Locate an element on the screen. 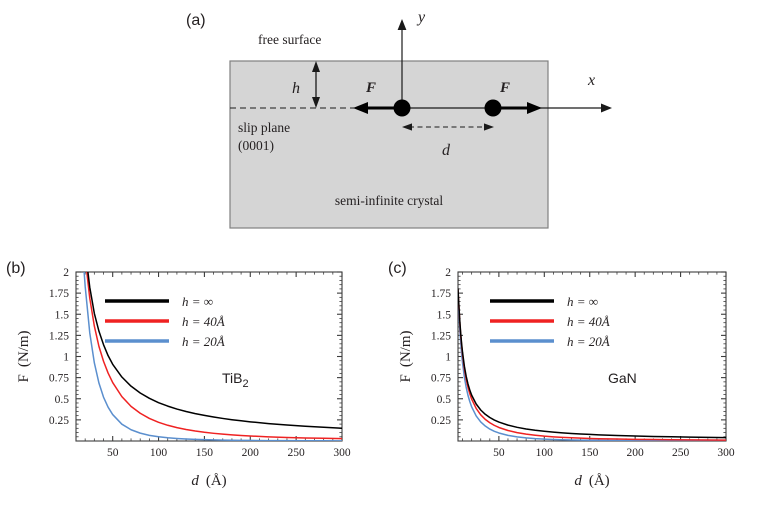 This screenshot has height=511, width=761. slip-plane-label-line1: slip plane is located at coordinates (264, 127).